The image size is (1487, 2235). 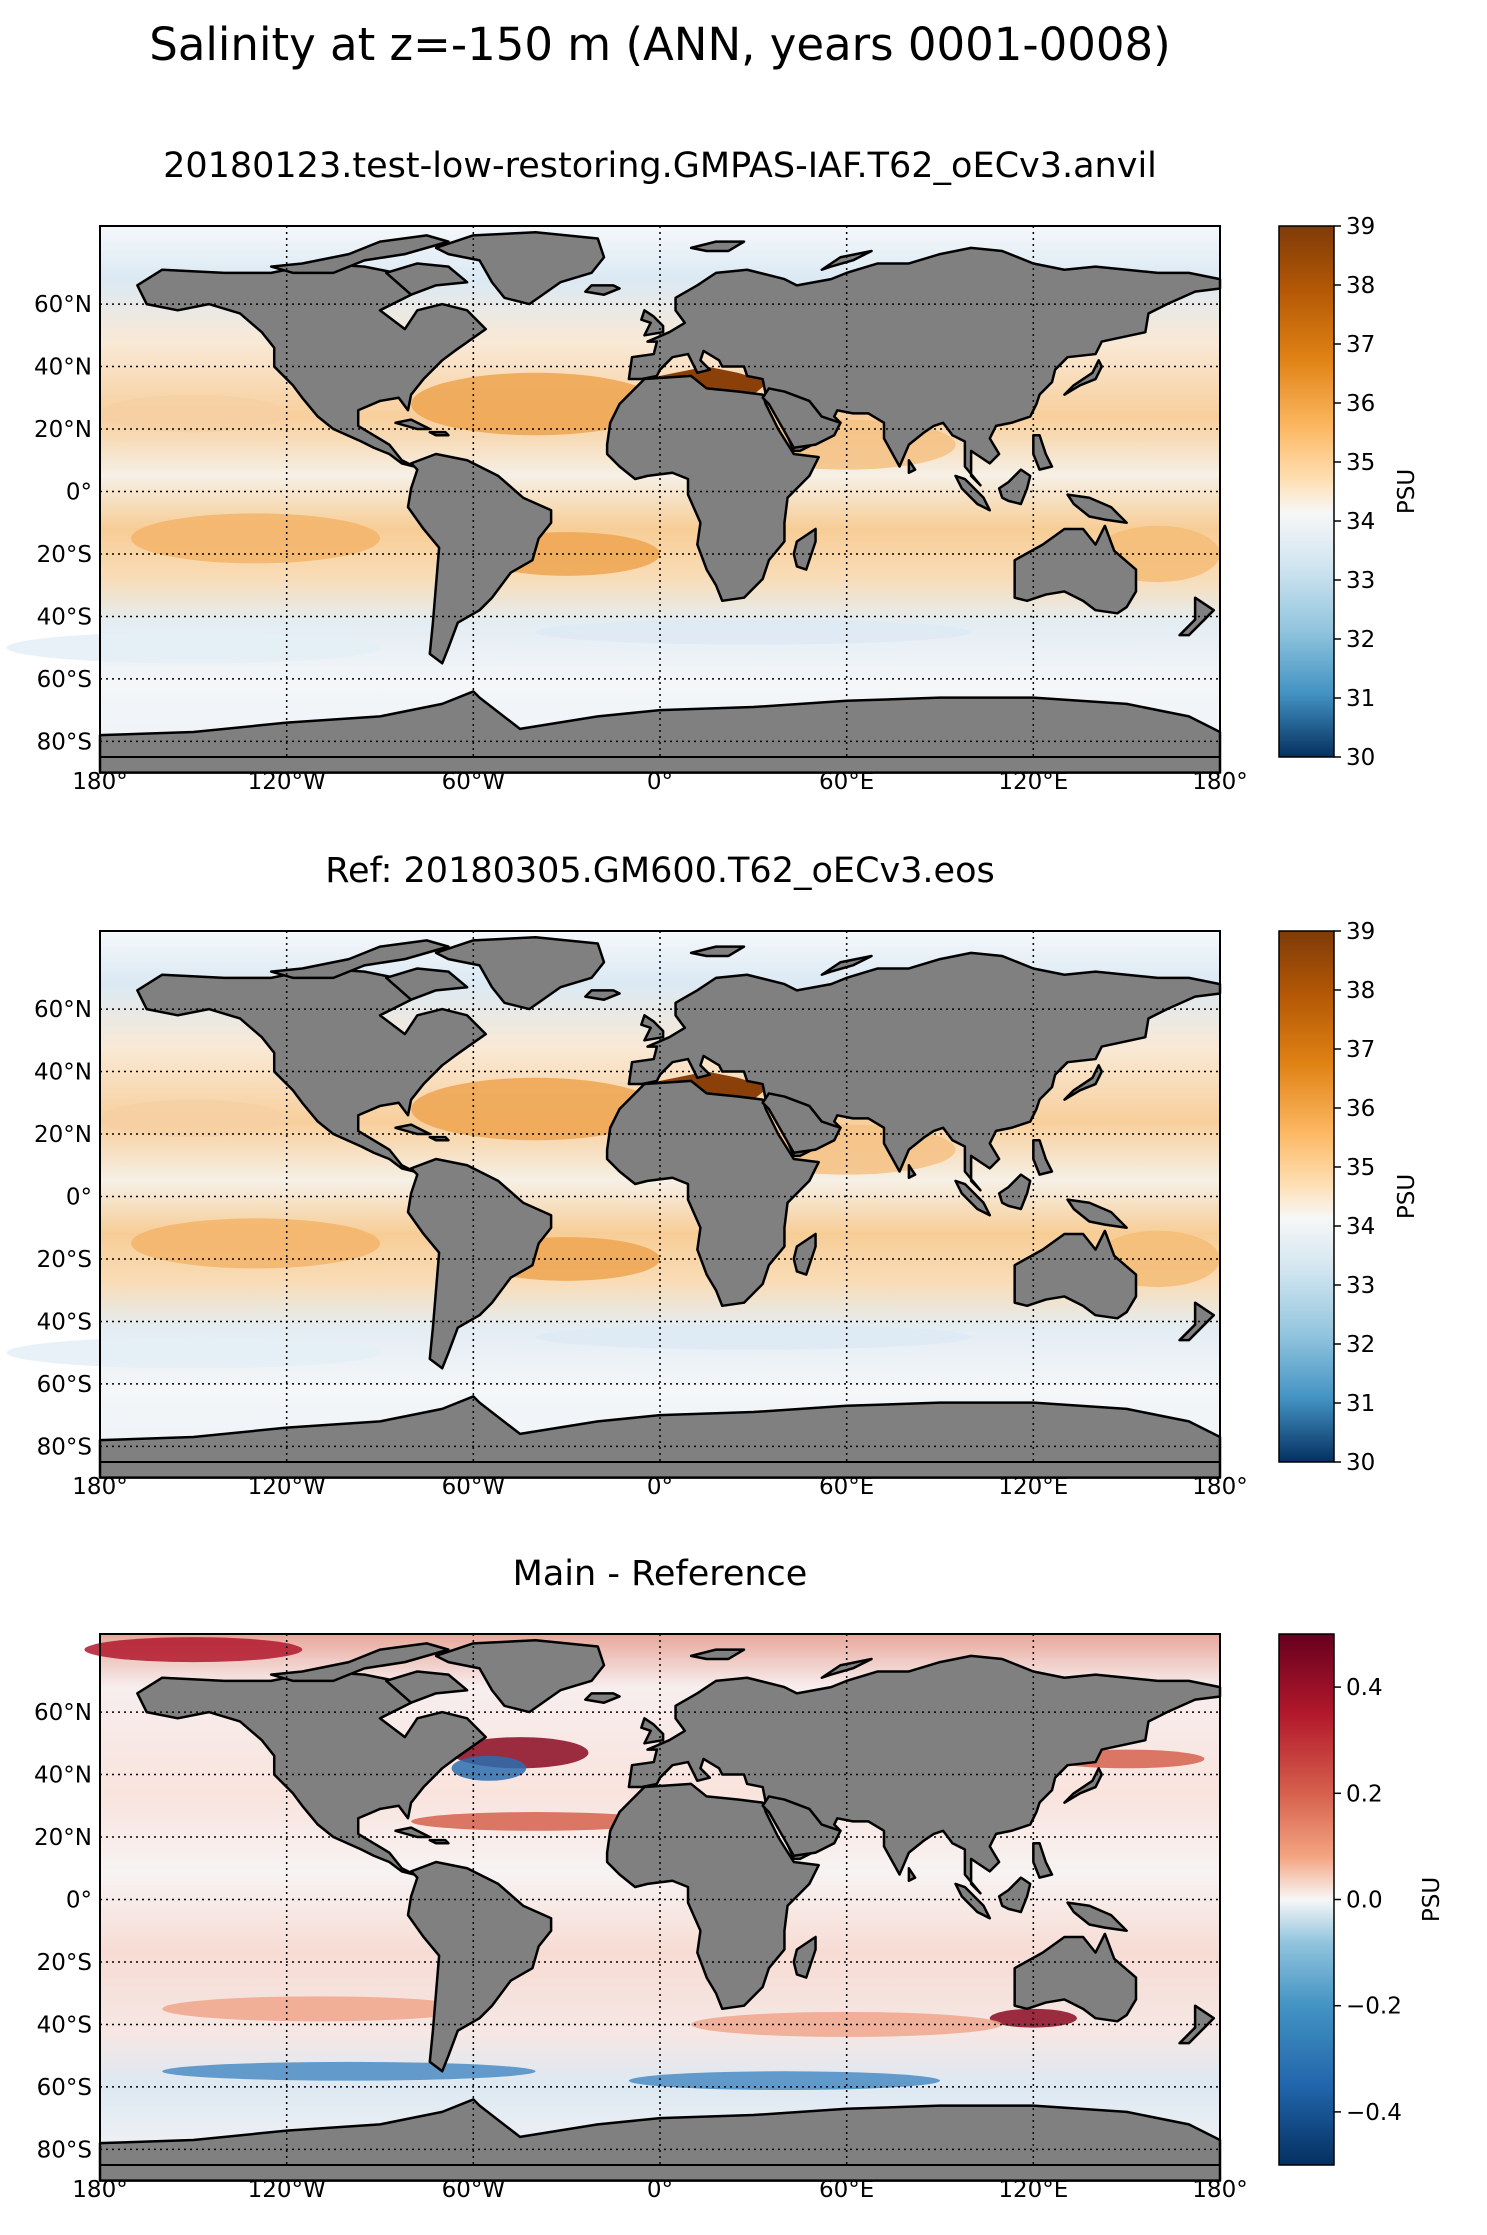 What do you see at coordinates (973, 493) in the screenshot?
I see `land-sumatra` at bounding box center [973, 493].